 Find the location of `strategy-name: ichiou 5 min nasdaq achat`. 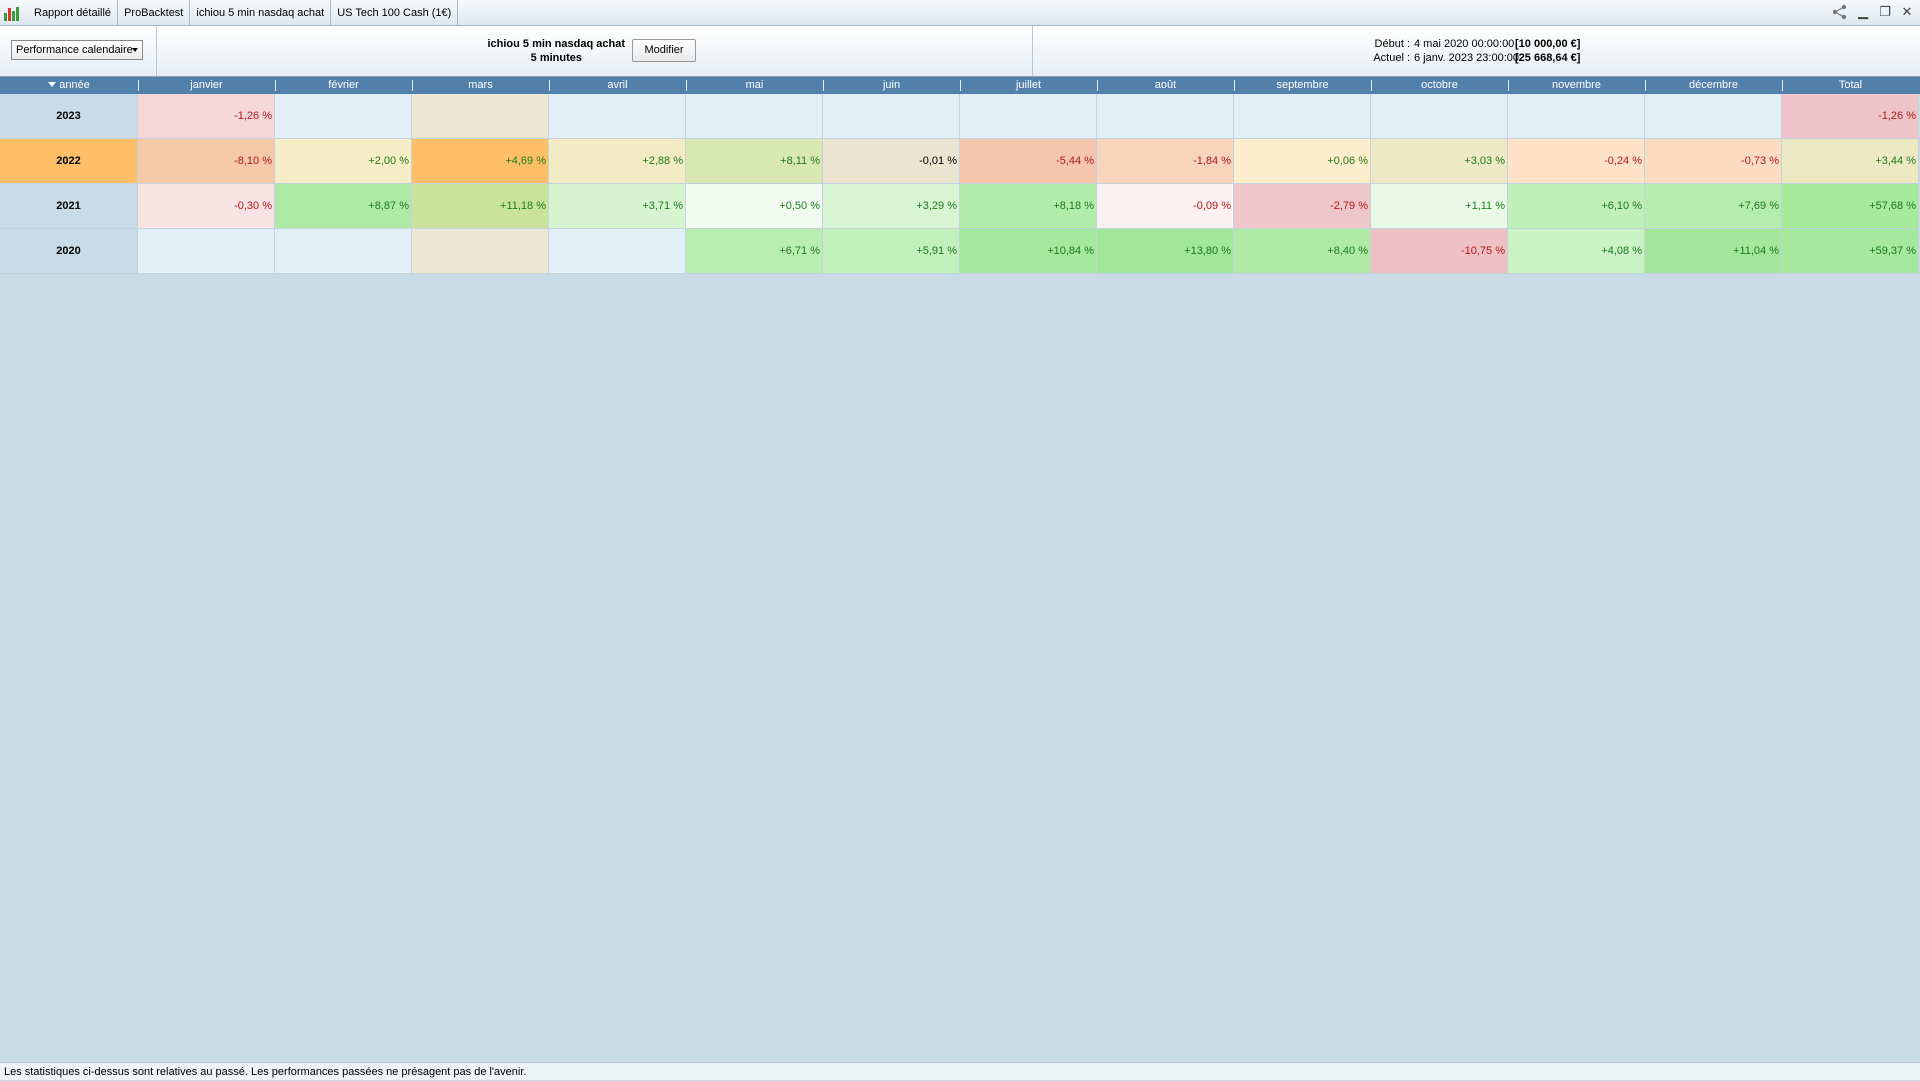

strategy-name: ichiou 5 min nasdaq achat is located at coordinates (391, 44).